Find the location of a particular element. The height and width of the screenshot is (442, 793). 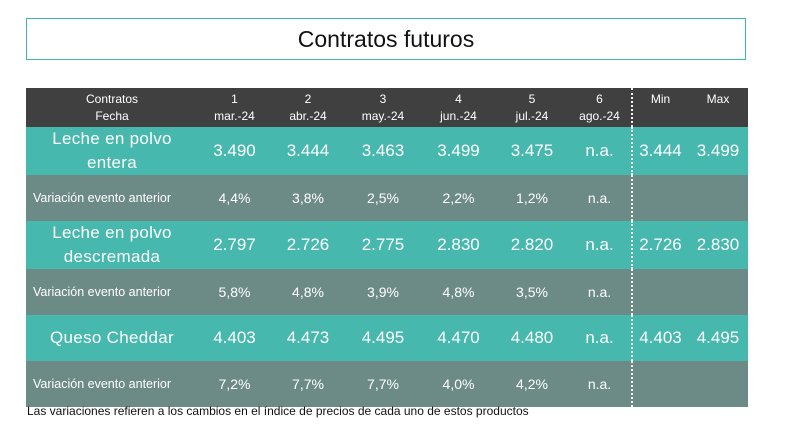

min-cell: 4.403 is located at coordinates (659, 338).